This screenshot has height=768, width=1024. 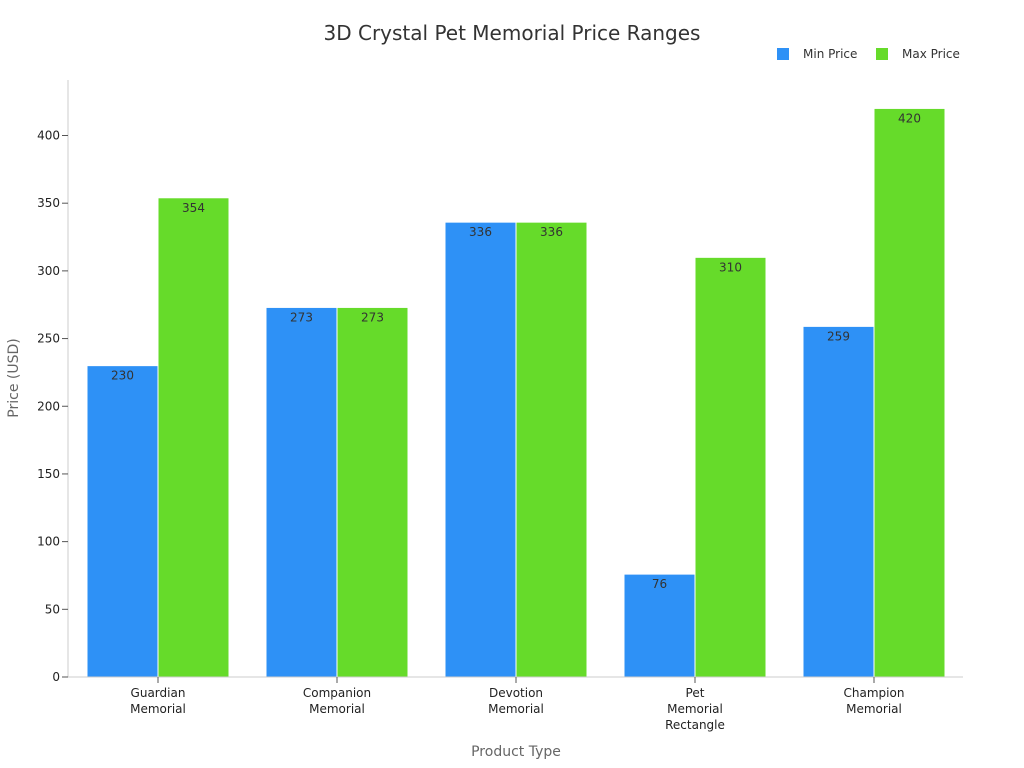 What do you see at coordinates (48, 203) in the screenshot?
I see `y-tick-label: 350` at bounding box center [48, 203].